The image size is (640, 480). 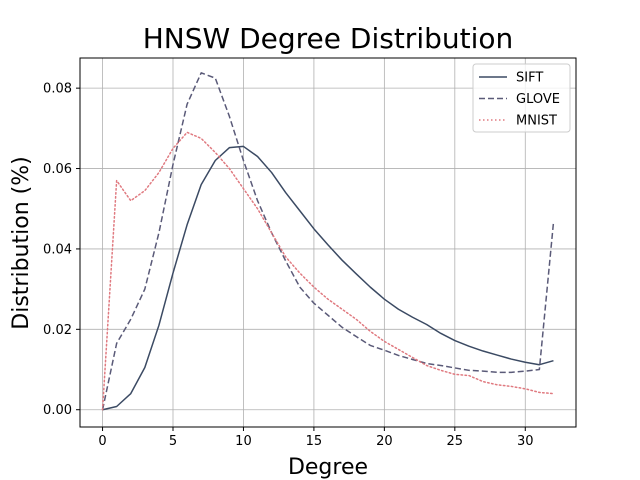 What do you see at coordinates (102, 441) in the screenshot?
I see `x-tick-label: 0` at bounding box center [102, 441].